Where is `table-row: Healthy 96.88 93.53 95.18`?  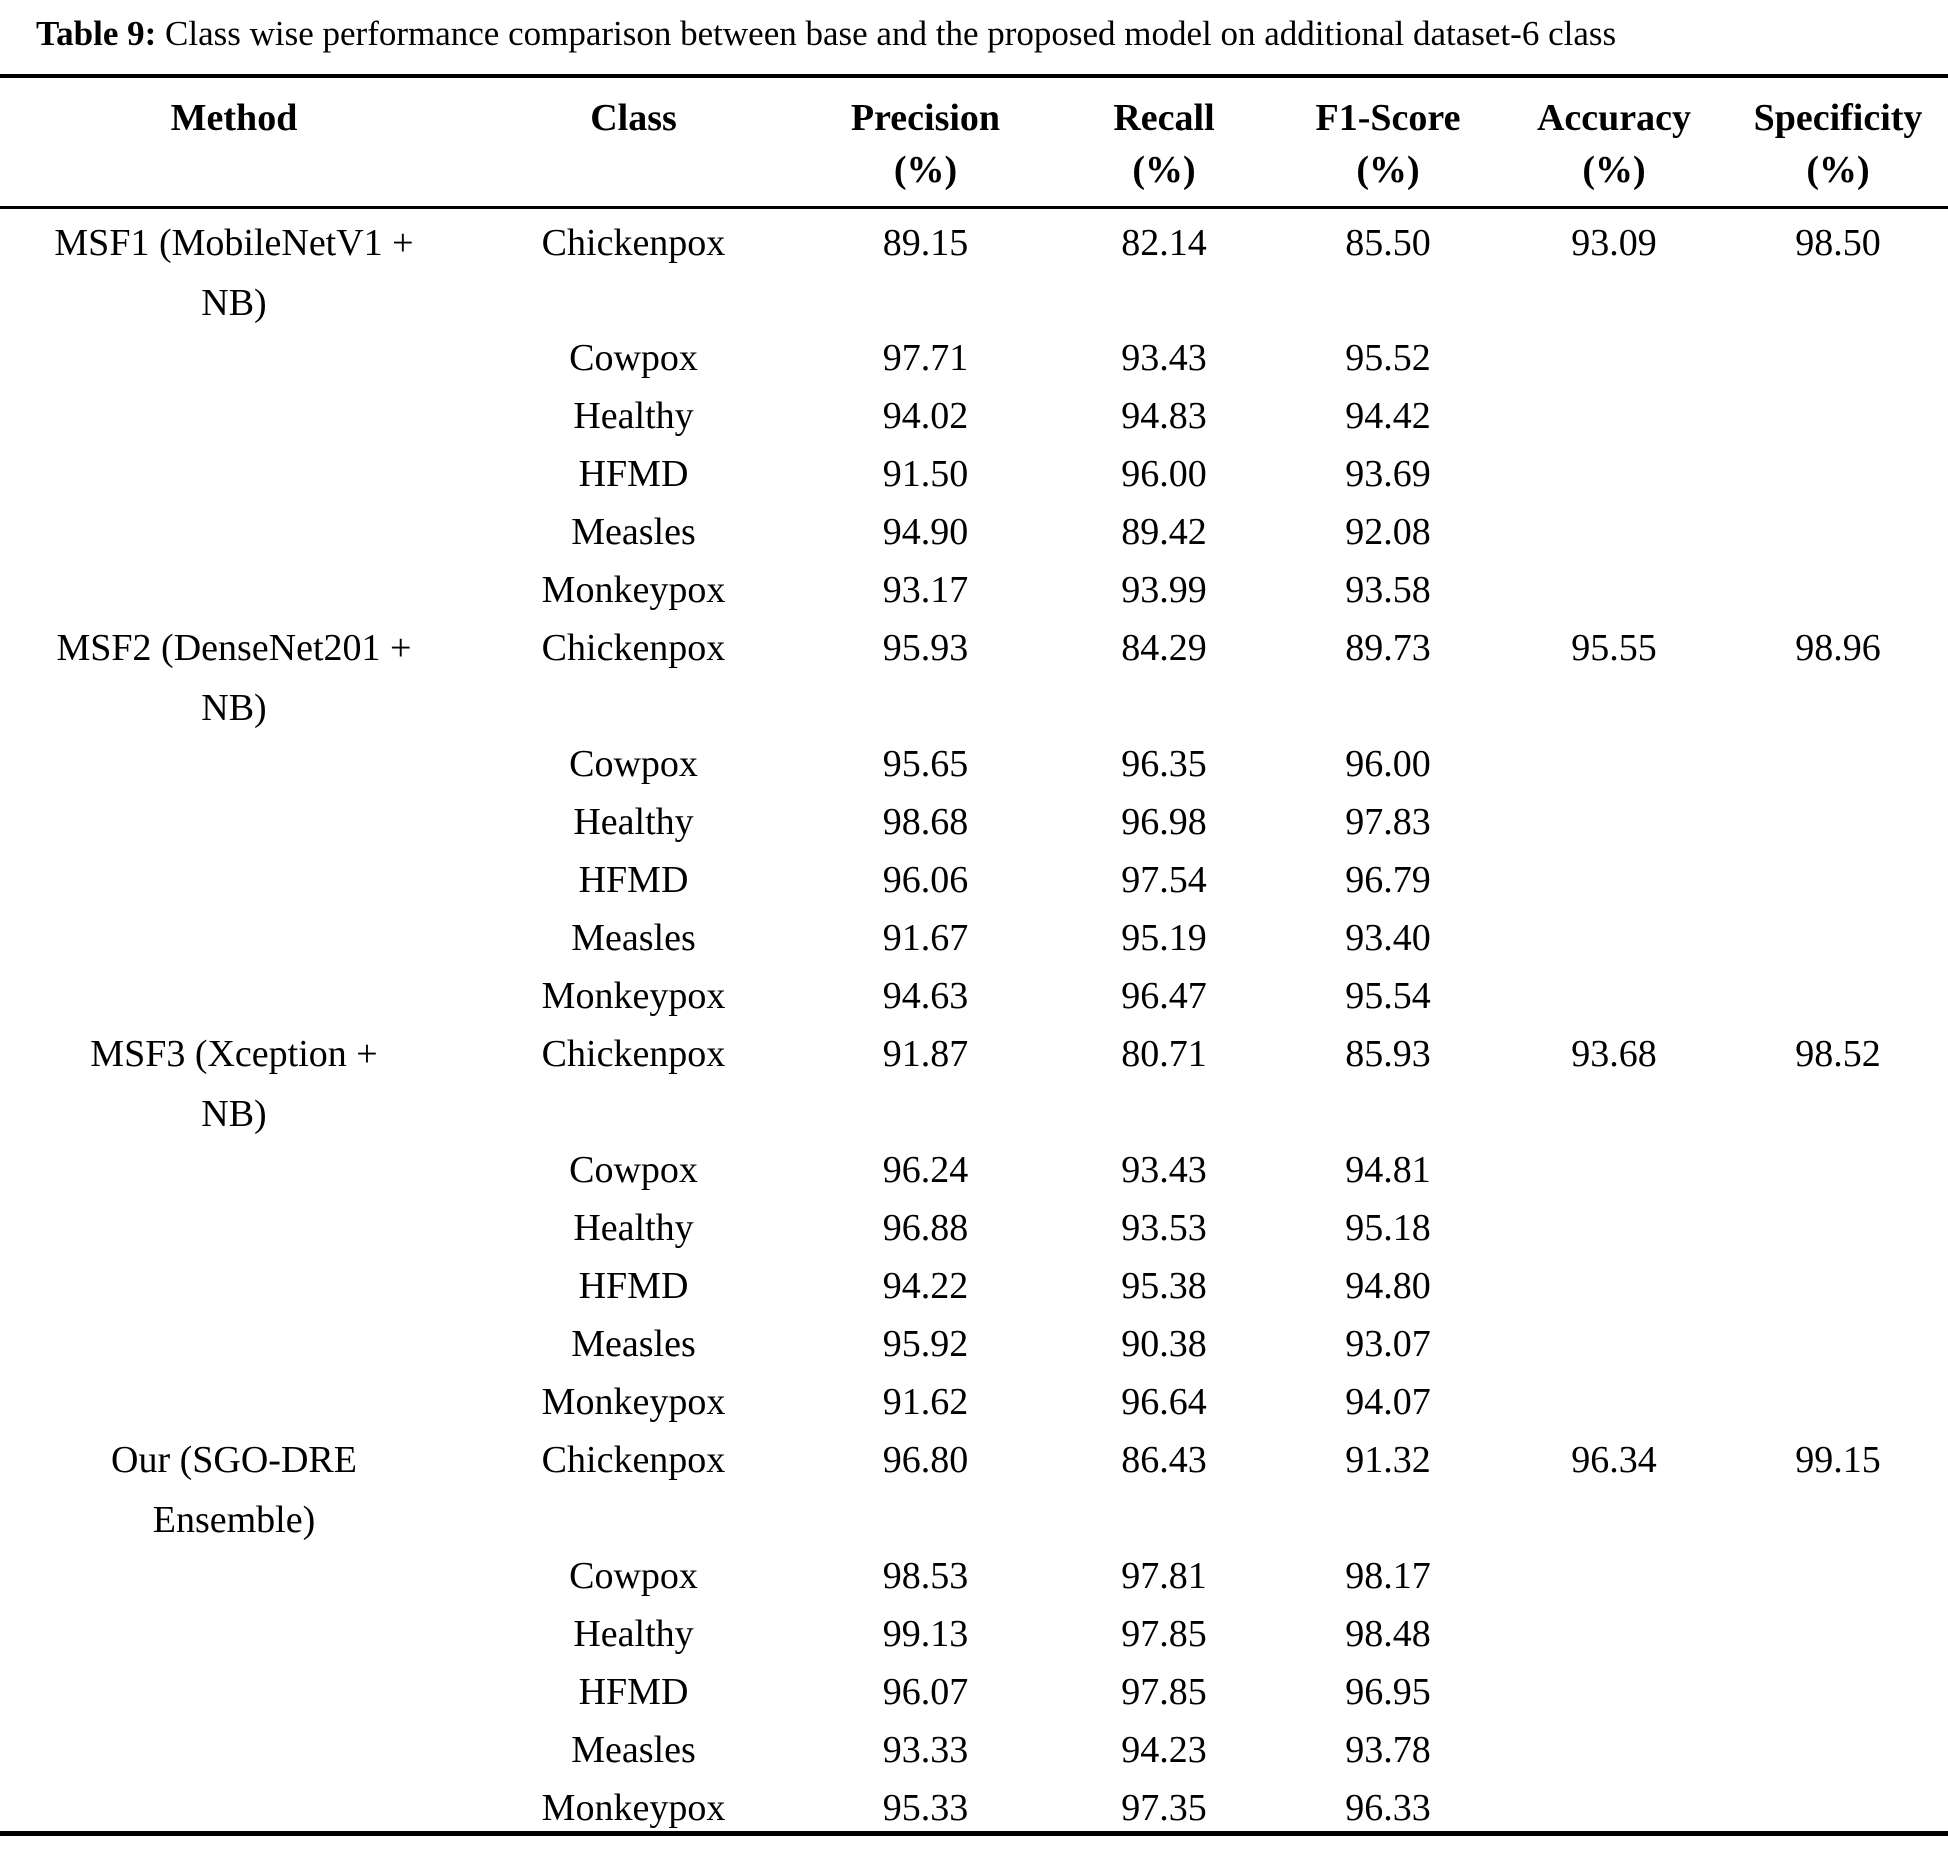 table-row: Healthy 96.88 93.53 95.18 is located at coordinates (974, 1223).